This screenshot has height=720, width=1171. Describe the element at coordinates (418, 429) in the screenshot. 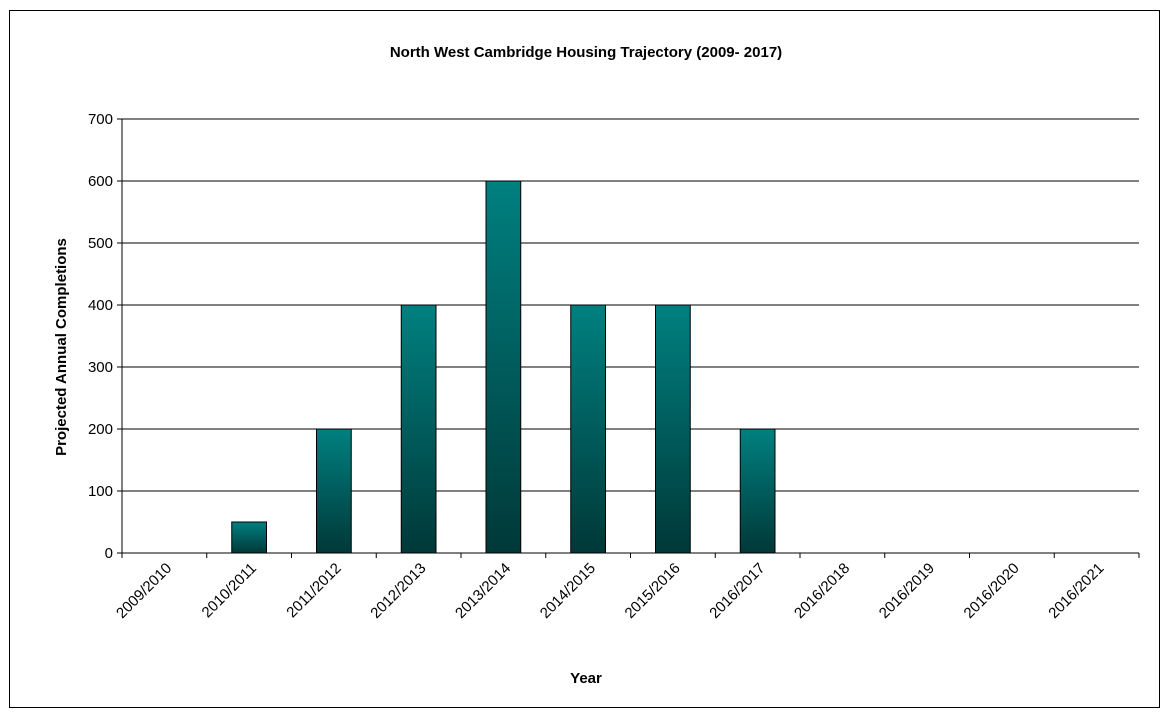

I see `bar-2012-2013` at that location.